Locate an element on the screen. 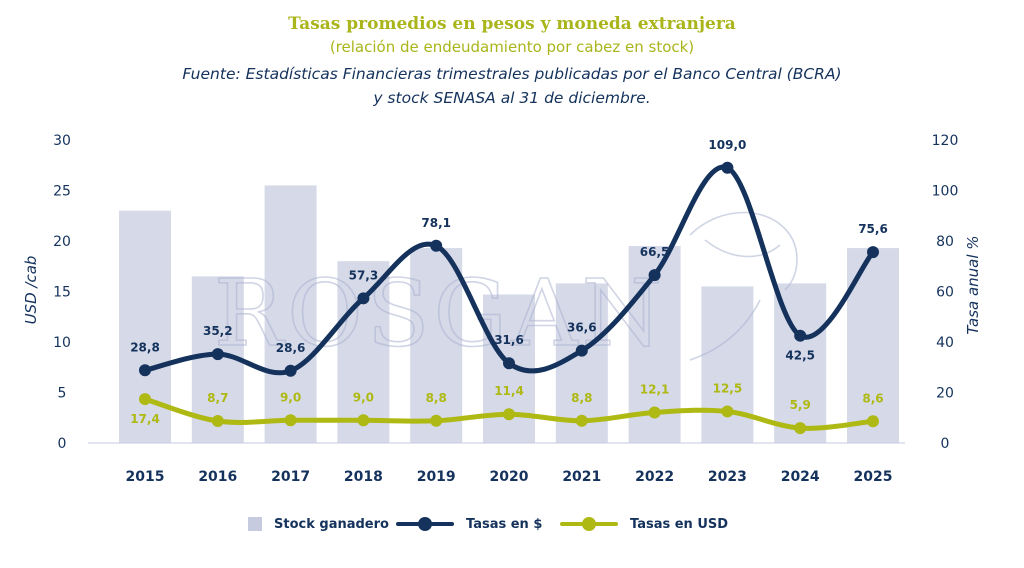 The height and width of the screenshot is (568, 1024). label-pesos-2021: 36,6 is located at coordinates (582, 328).